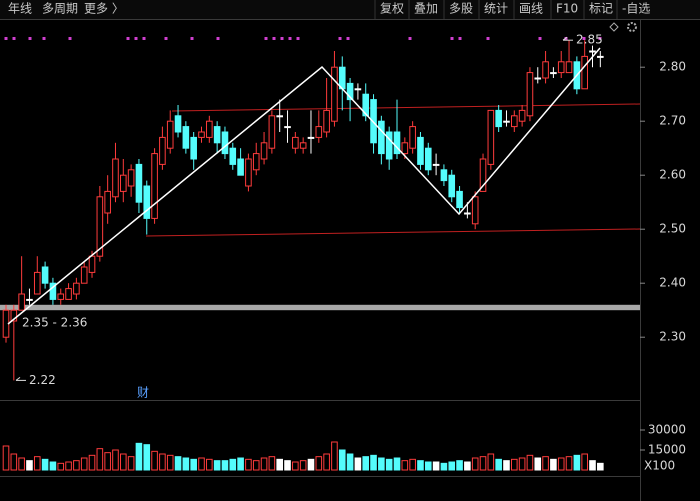  What do you see at coordinates (320, 317) in the screenshot?
I see `band: 2.35 - 2.36` at bounding box center [320, 317].